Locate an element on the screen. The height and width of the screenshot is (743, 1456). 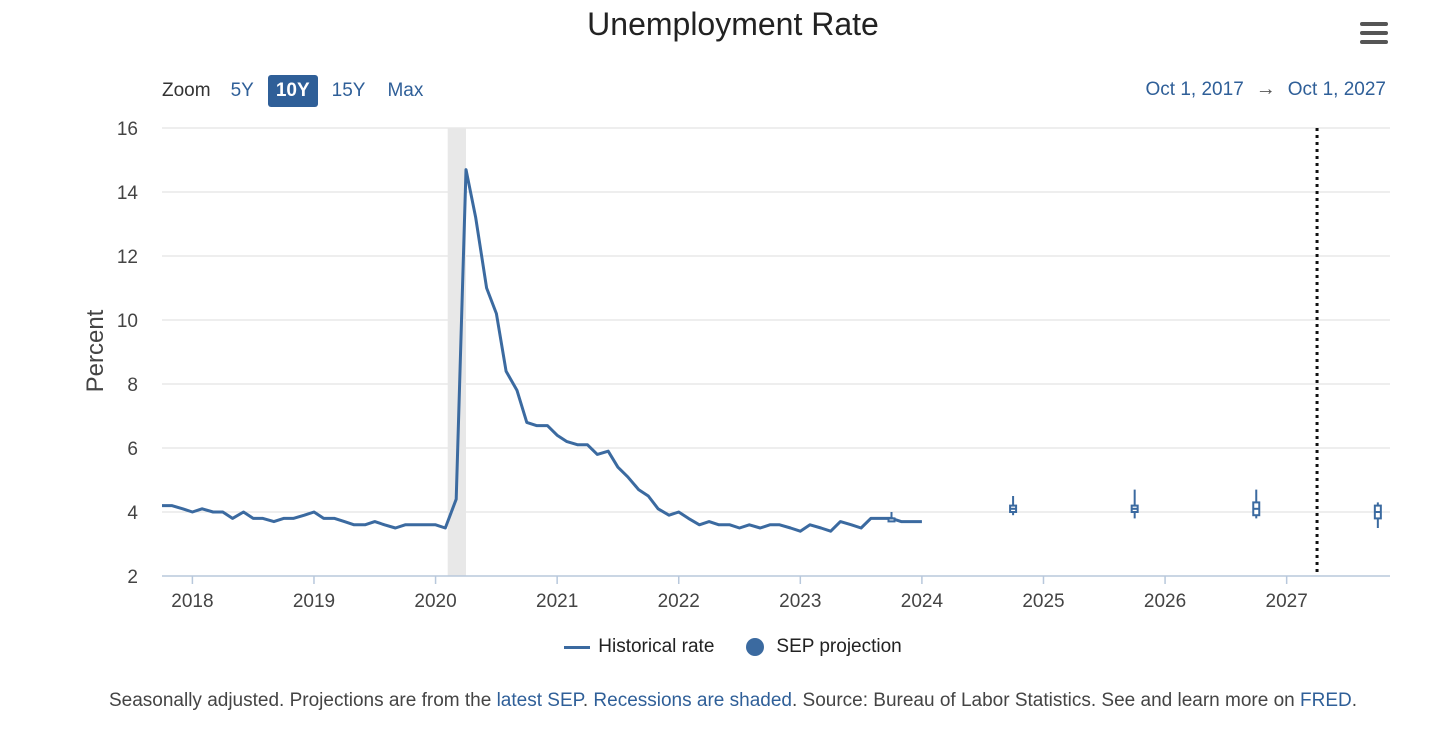
recessions-link: Recessions are shaded is located at coordinates (692, 700).